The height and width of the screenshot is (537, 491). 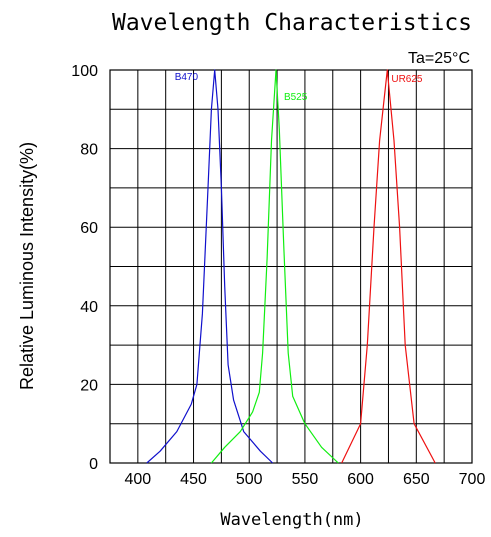 What do you see at coordinates (84, 71) in the screenshot?
I see `y-tick-label: 100` at bounding box center [84, 71].